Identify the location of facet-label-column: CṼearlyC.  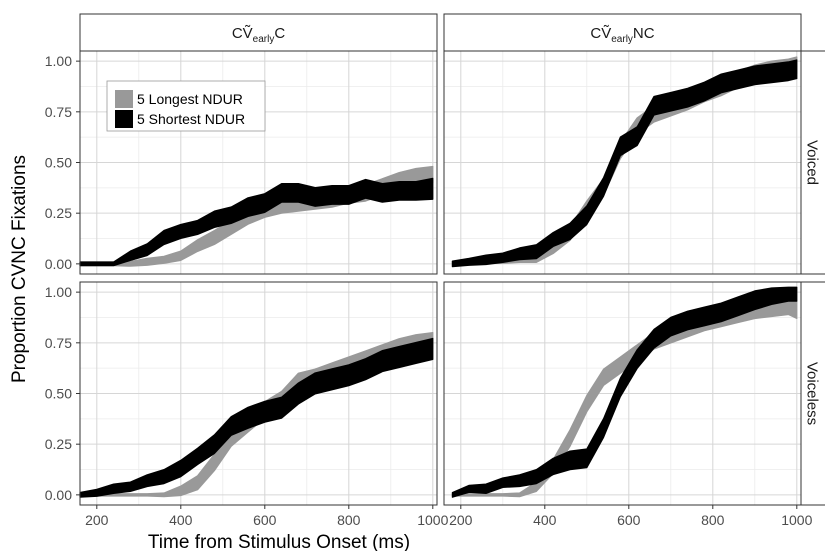
(259, 35).